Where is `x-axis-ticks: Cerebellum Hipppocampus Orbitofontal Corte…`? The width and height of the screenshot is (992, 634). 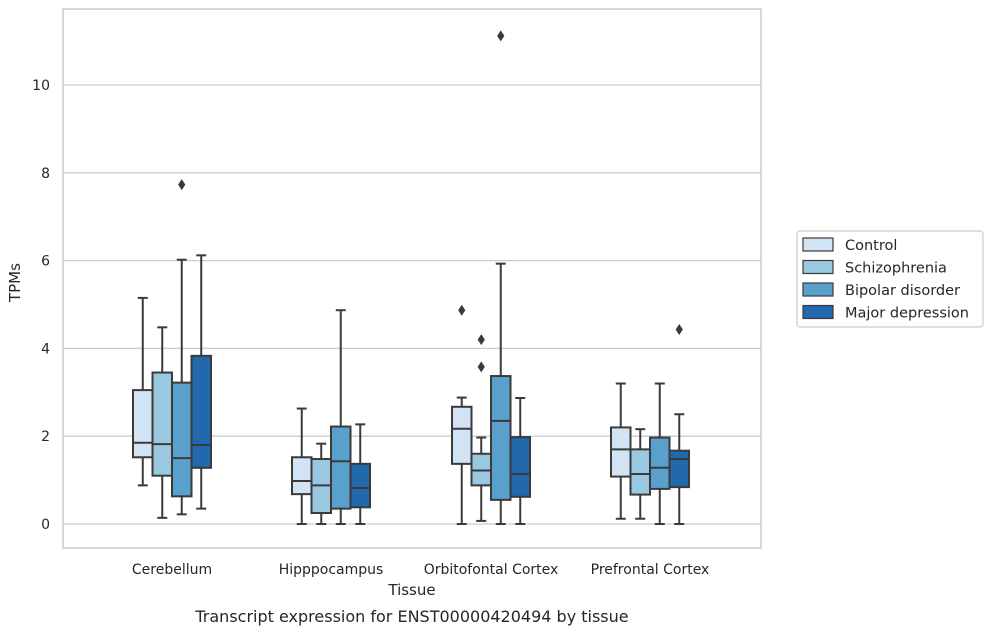 x-axis-ticks: Cerebellum Hipppocampus Orbitofontal Corte… is located at coordinates (420, 570).